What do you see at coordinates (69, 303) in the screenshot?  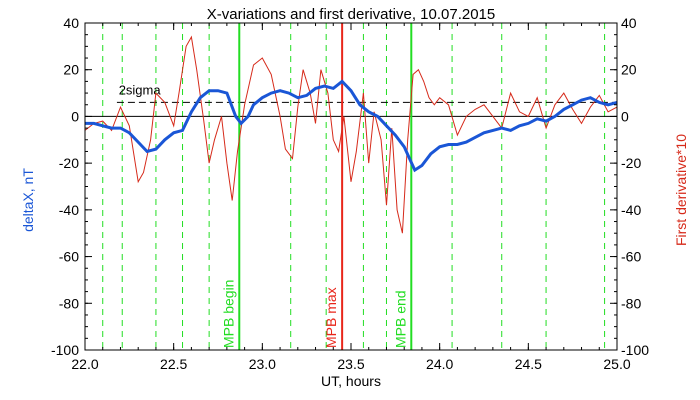 I see `y-tick-label-left: -80` at bounding box center [69, 303].